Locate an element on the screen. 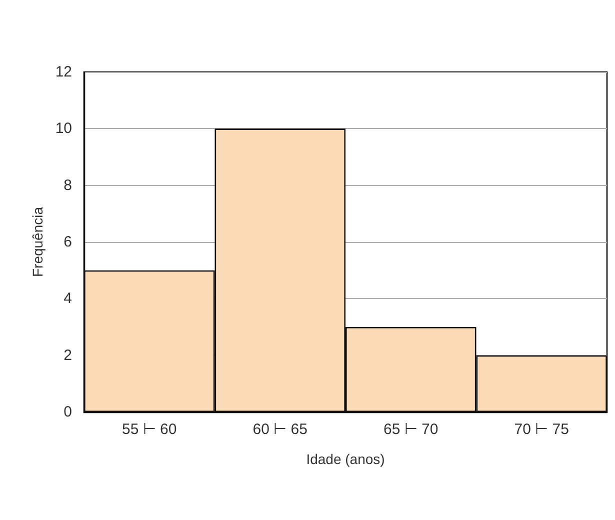  x-tick-label: 60 ⊢ 65 is located at coordinates (280, 429).